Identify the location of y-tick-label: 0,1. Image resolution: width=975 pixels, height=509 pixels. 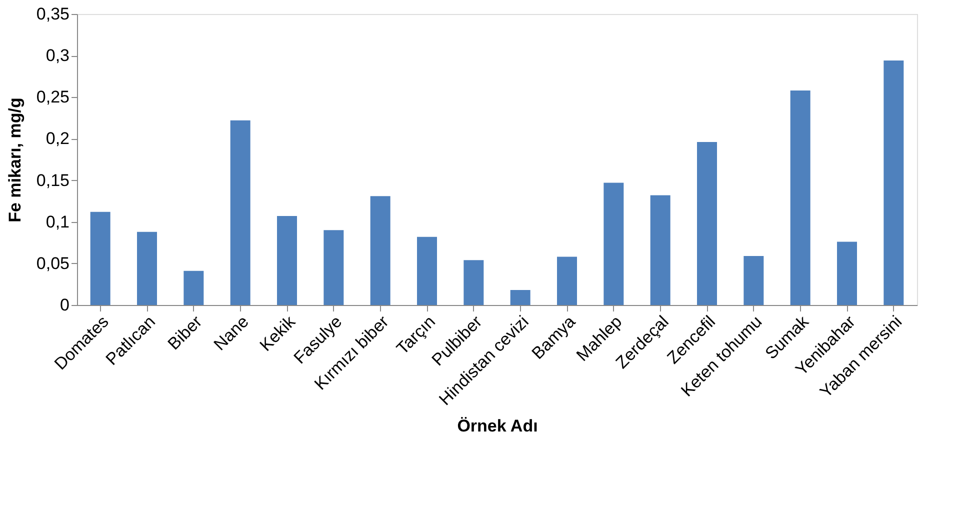
(58, 222).